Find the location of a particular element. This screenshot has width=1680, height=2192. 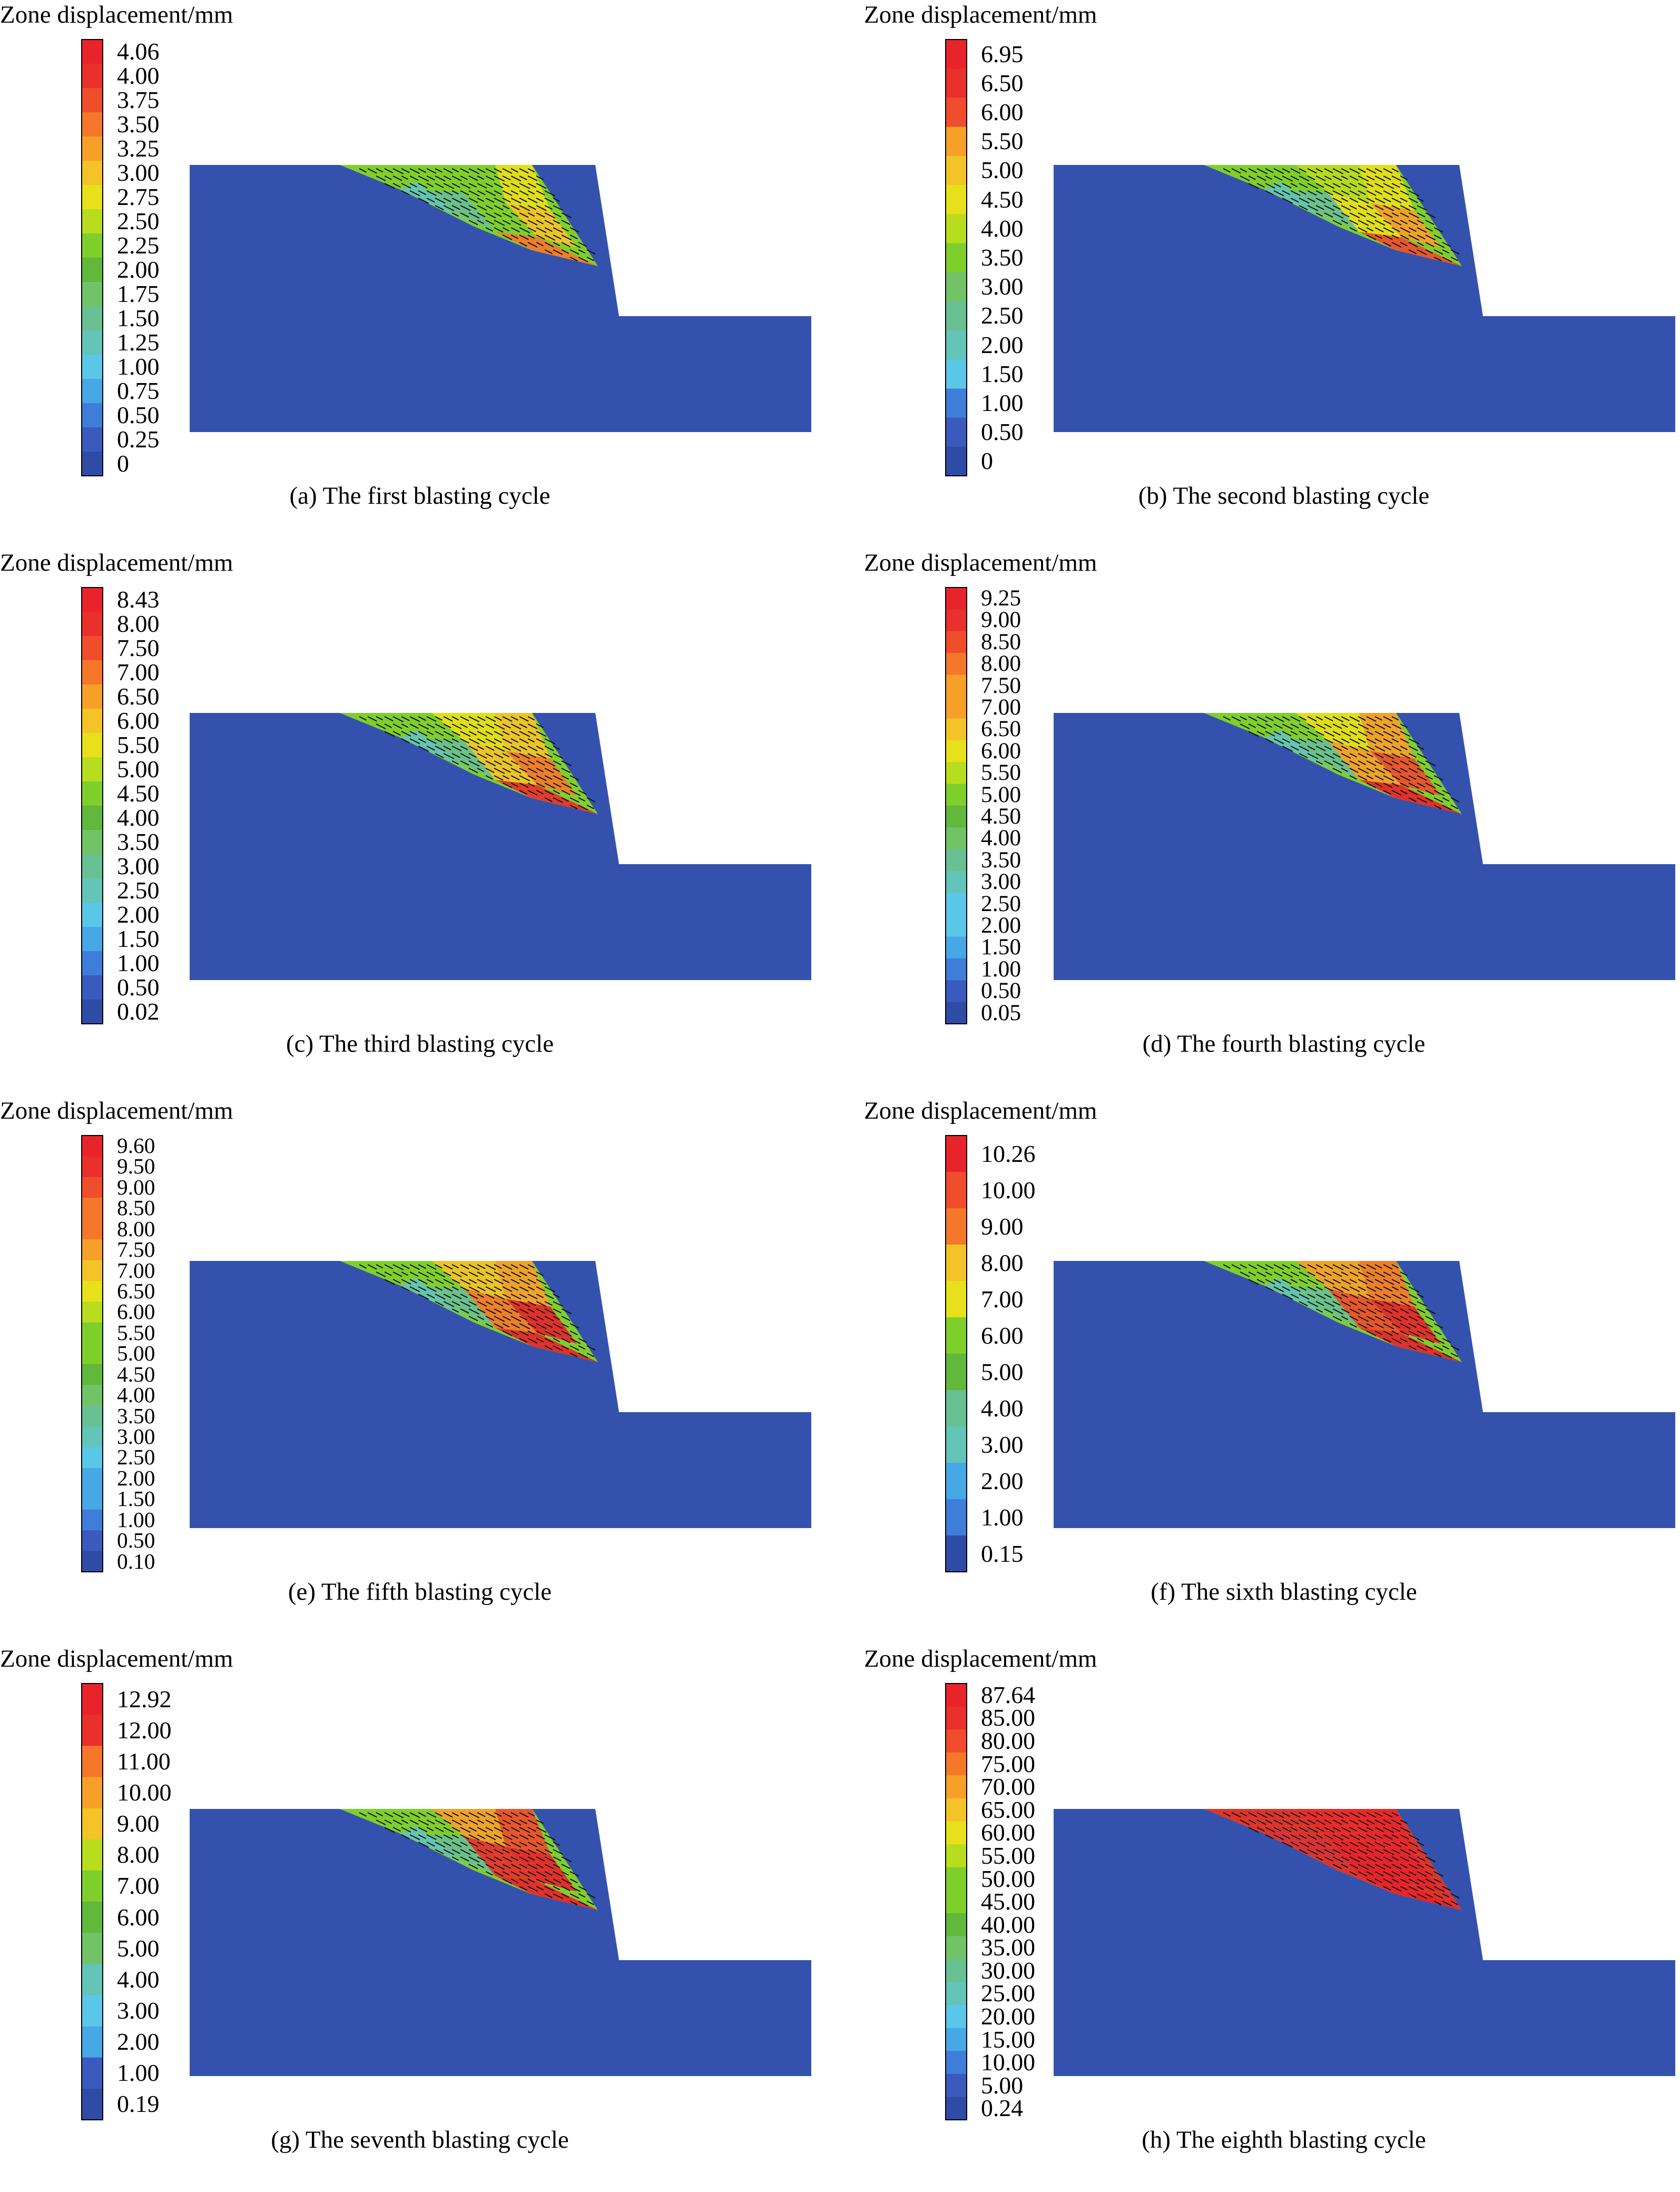

colorbar-tick-label: 6.95 is located at coordinates (1002, 53).